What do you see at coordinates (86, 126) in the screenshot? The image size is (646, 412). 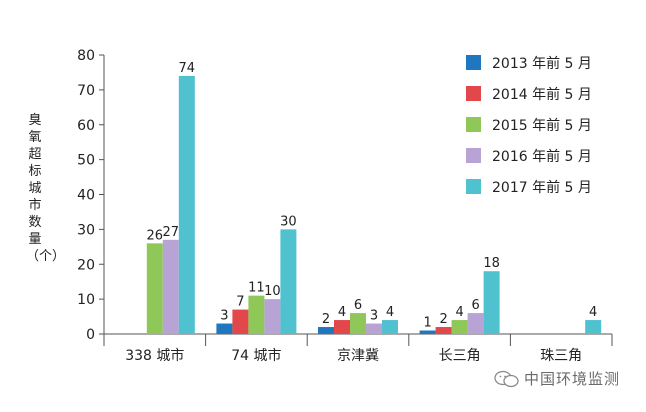 I see `y-tick-label: 60` at bounding box center [86, 126].